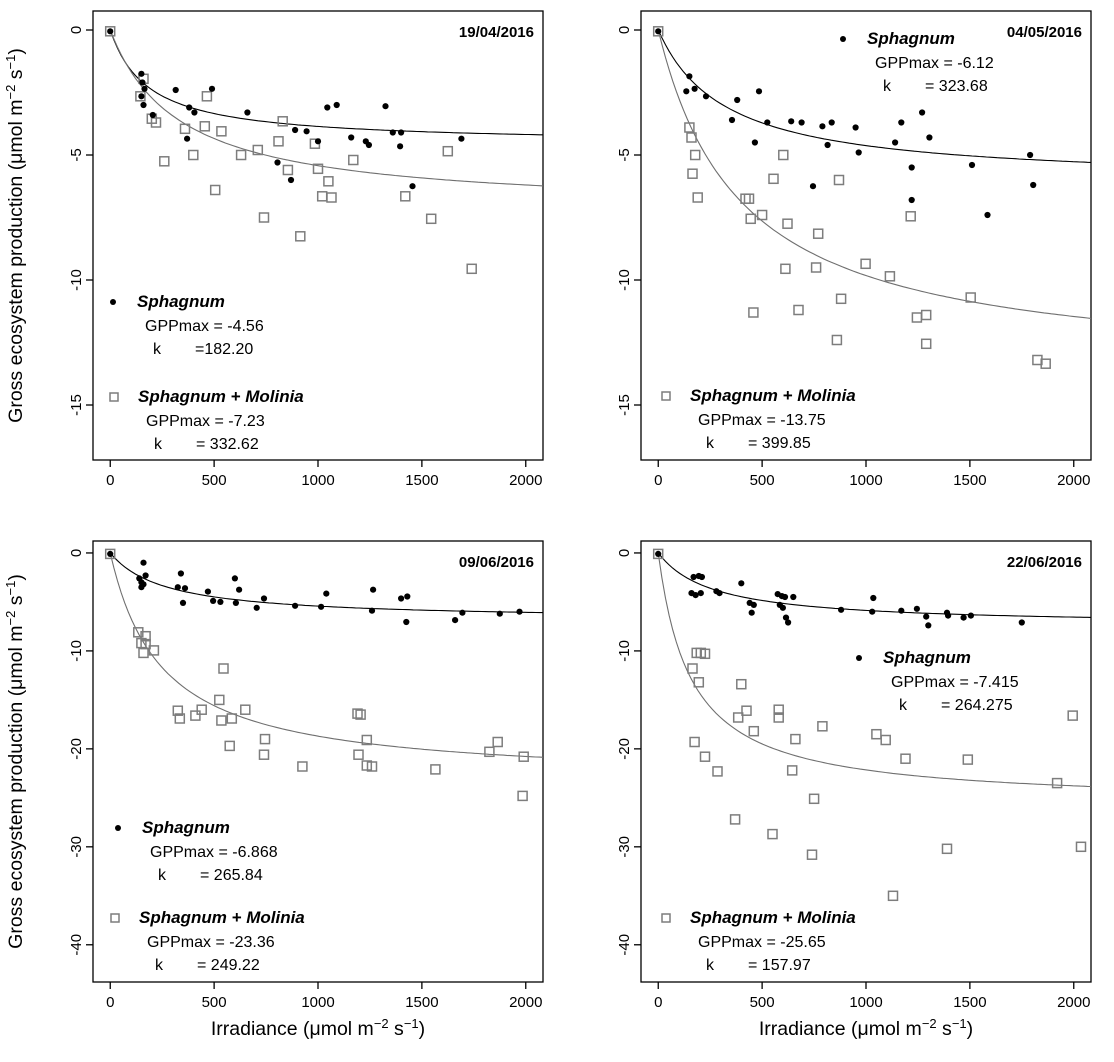 The width and height of the screenshot is (1114, 1062). I want to click on date-label: 22/06/2016, so click(1044, 562).